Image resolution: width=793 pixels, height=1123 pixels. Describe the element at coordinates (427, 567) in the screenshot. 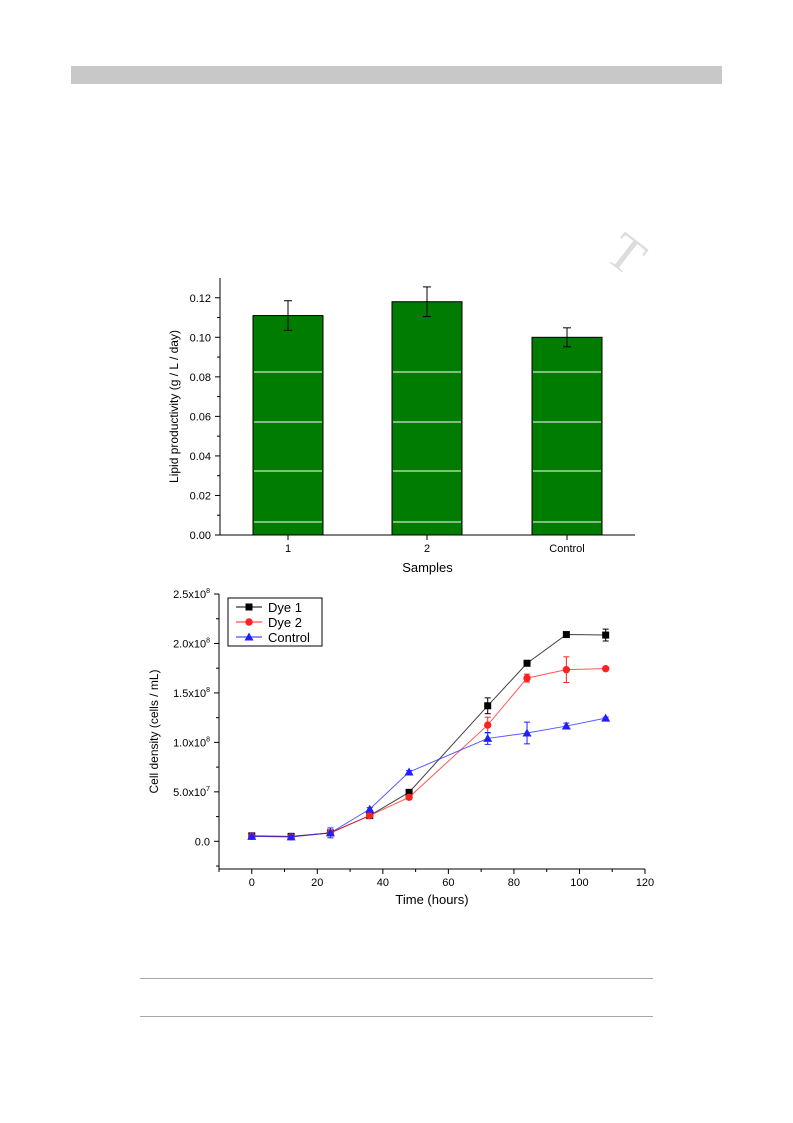

I see `x-axis-label: Samples` at that location.